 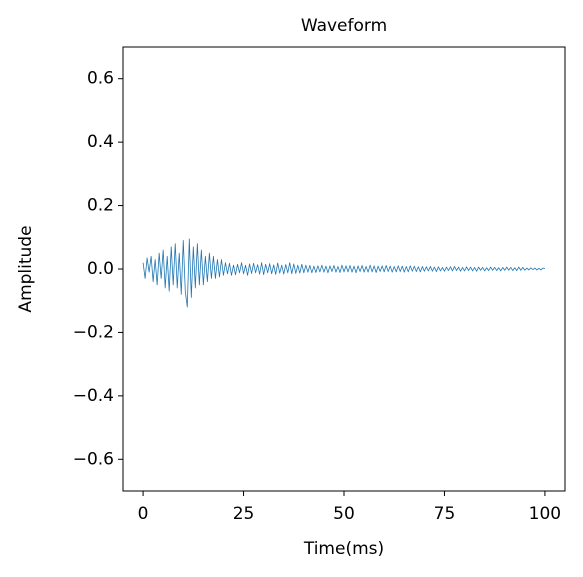 I want to click on chart-title: Waveform, so click(x=344, y=26).